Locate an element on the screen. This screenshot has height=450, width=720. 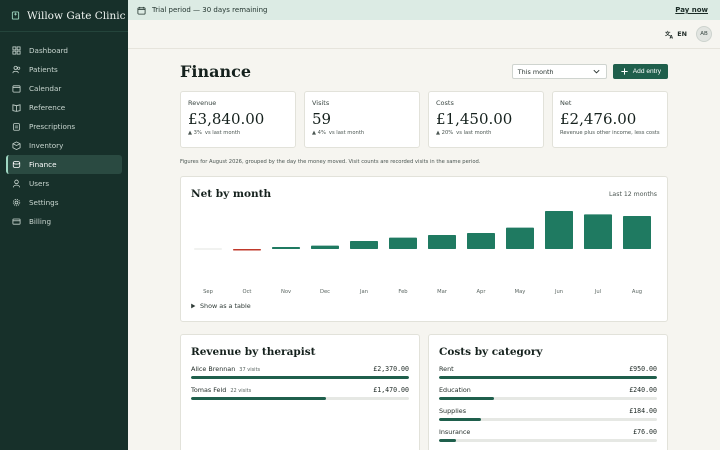
revenue-by-therapist-title: Revenue by therapist is located at coordinates (253, 352).